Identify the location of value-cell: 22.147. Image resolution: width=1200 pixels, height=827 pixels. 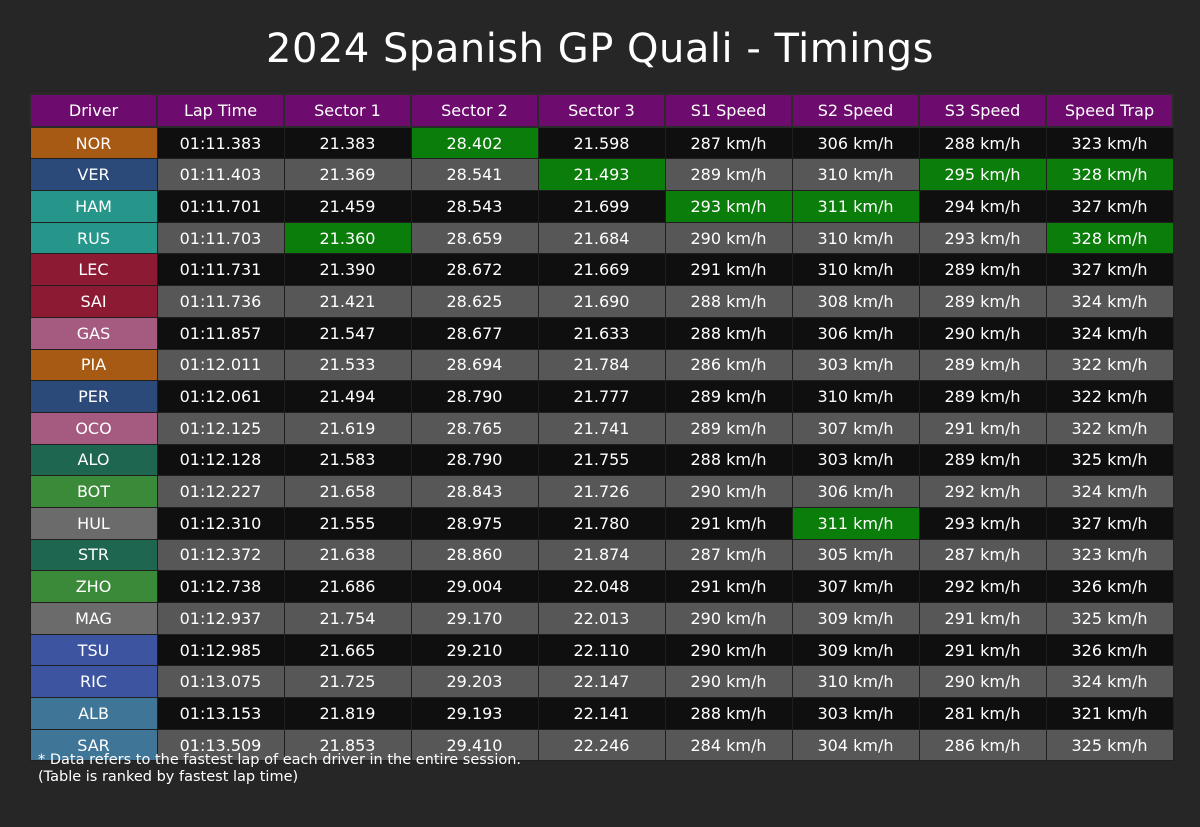
(601, 682).